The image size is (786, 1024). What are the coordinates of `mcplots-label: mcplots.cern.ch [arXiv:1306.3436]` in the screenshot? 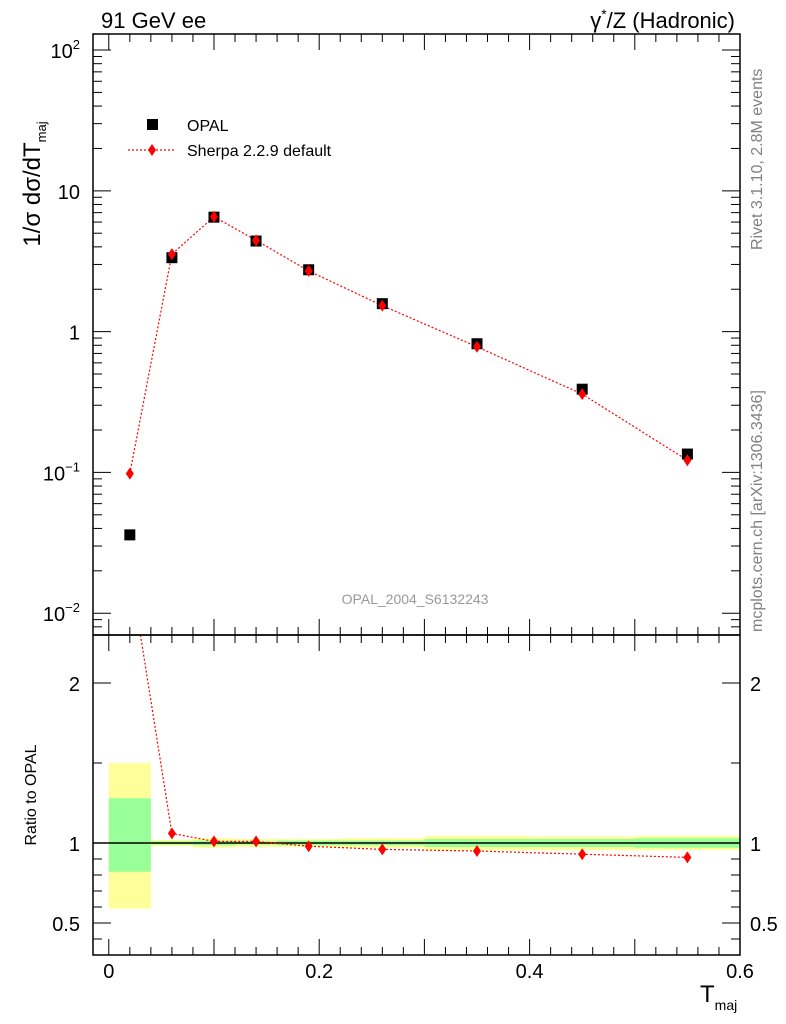 It's located at (757, 511).